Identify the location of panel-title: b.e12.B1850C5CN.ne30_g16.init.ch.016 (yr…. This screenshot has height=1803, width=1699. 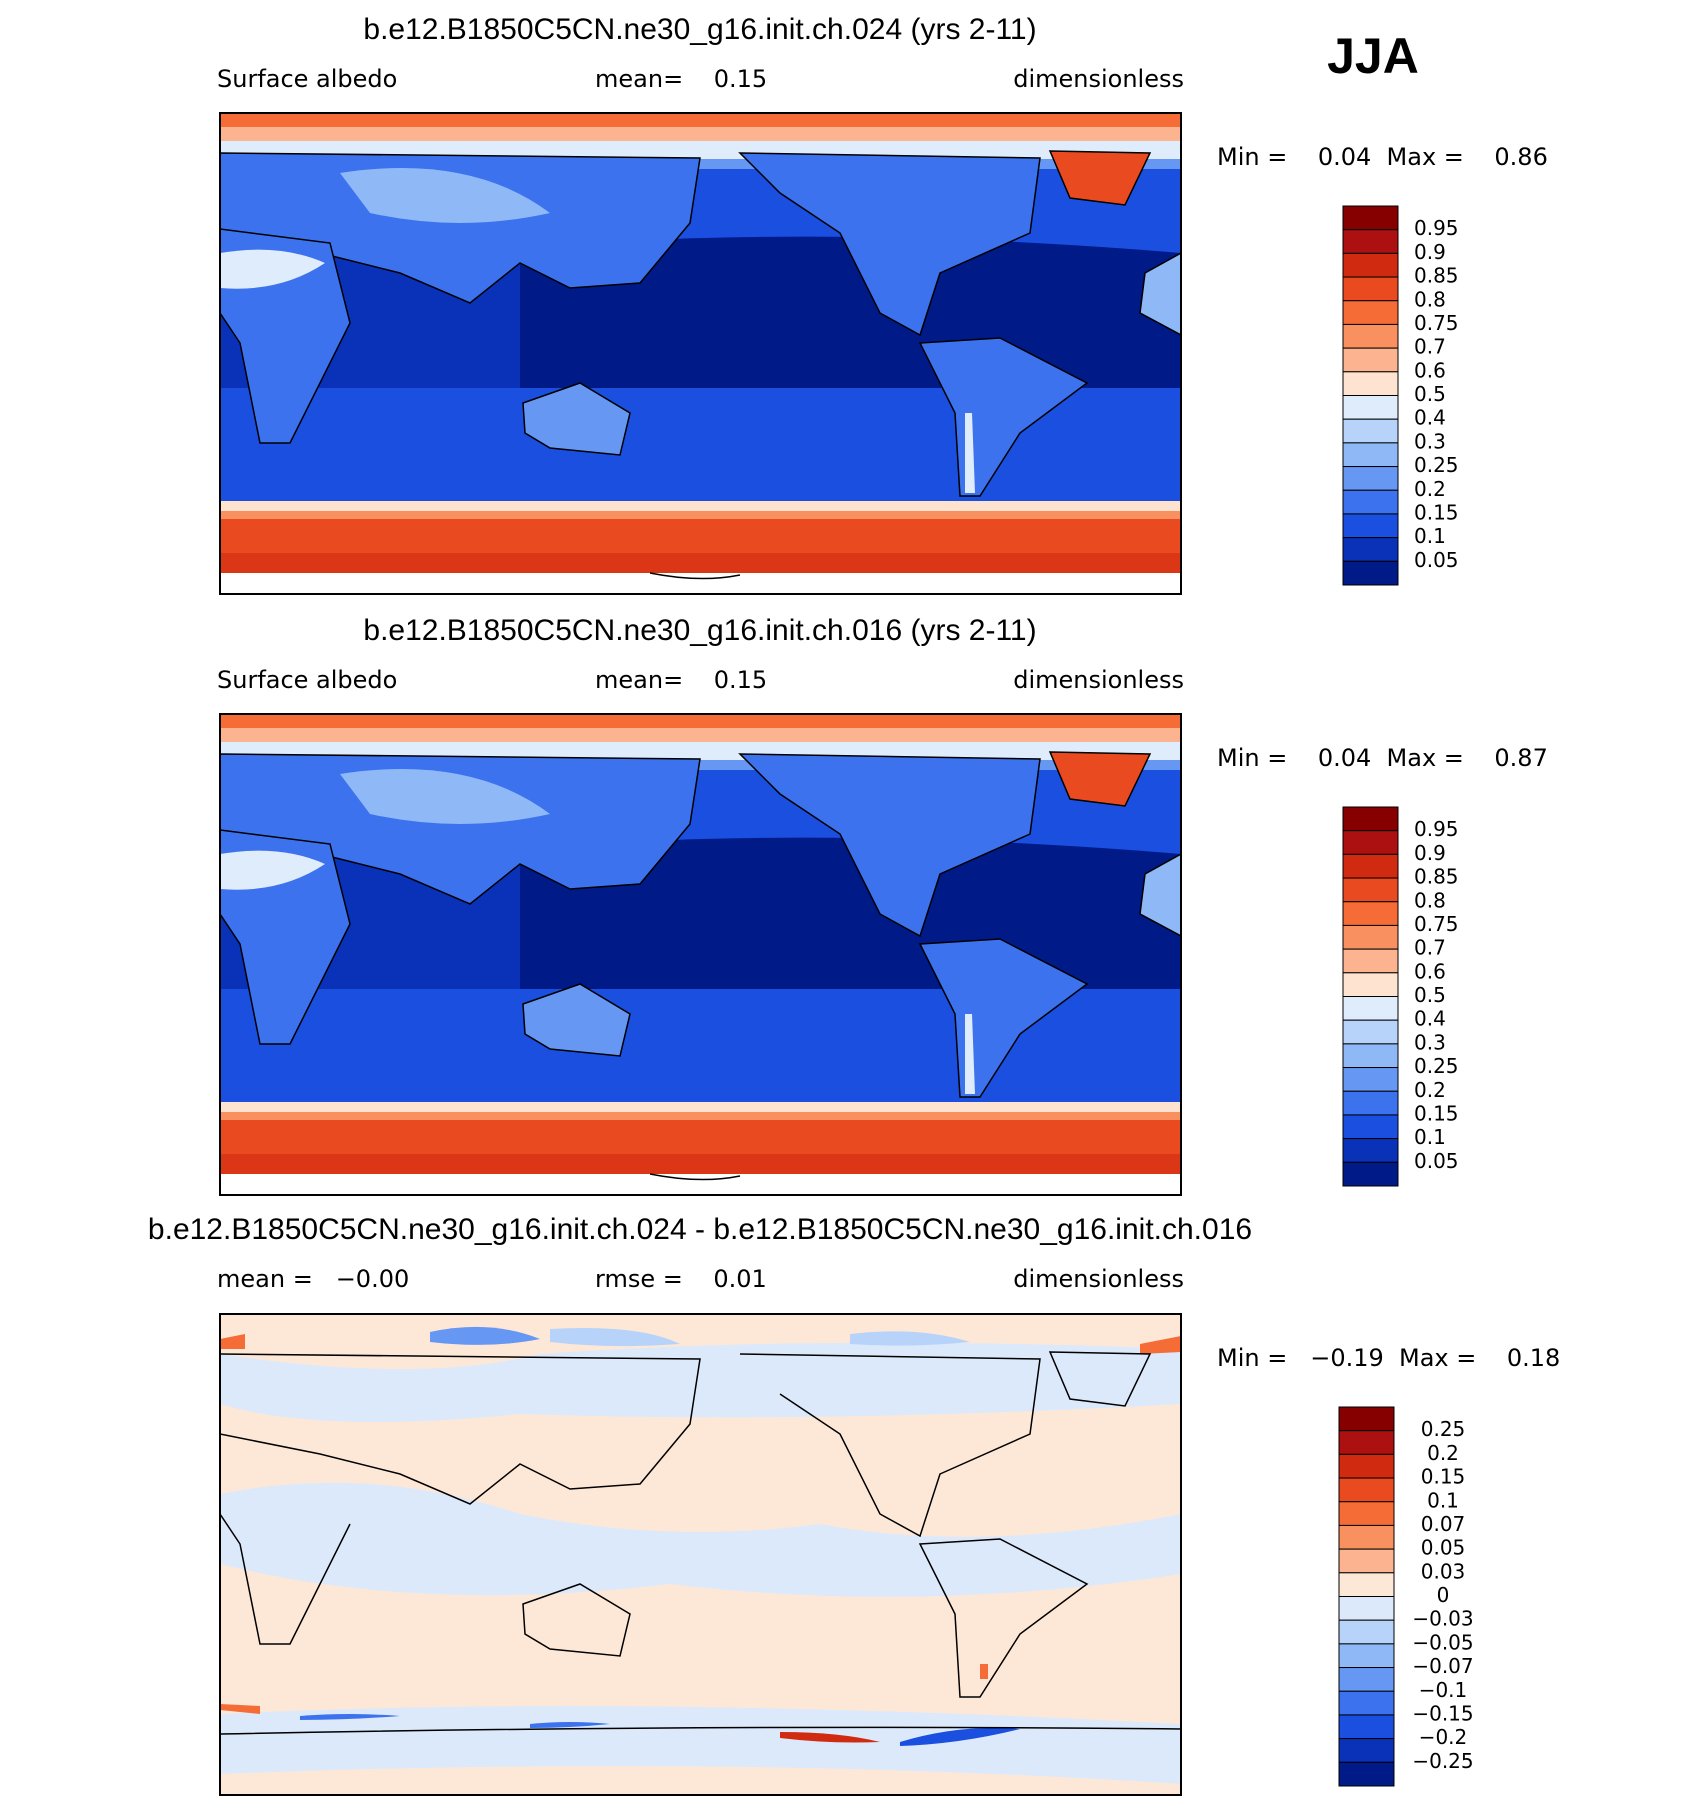
(699, 630).